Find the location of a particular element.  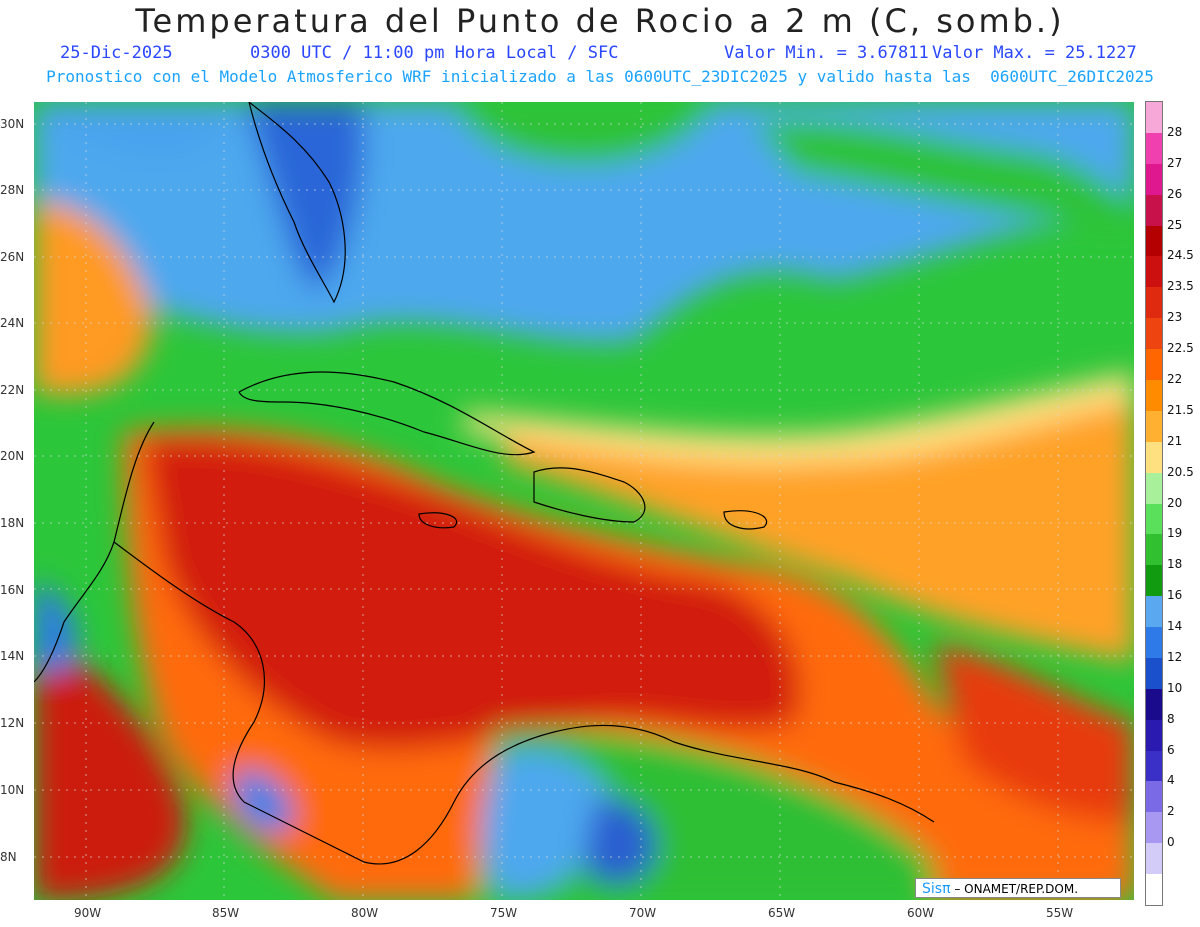

lat-label: 14N is located at coordinates (12, 656).